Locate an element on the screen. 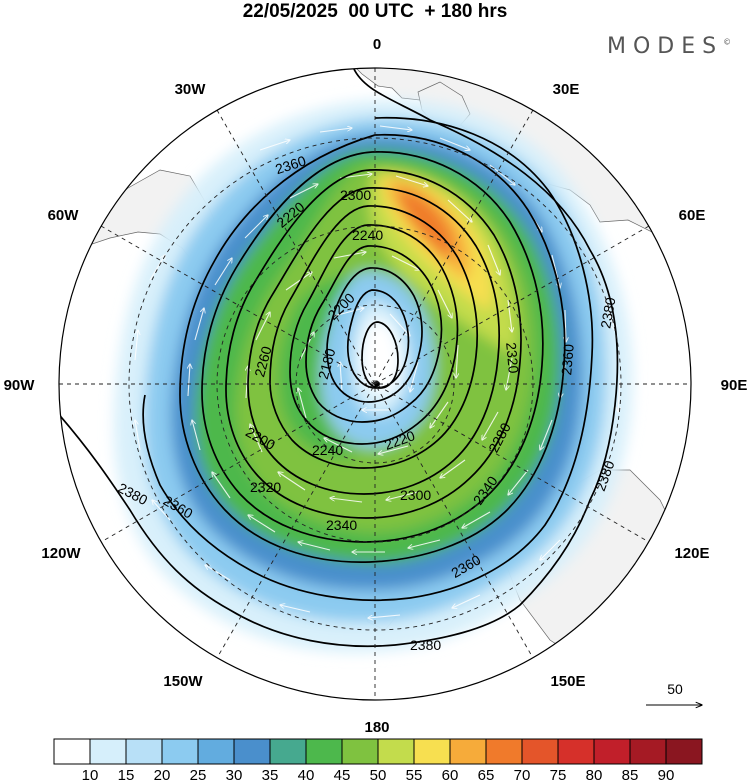 This screenshot has width=750, height=782. colorbar-tick-label: 45 is located at coordinates (342, 774).